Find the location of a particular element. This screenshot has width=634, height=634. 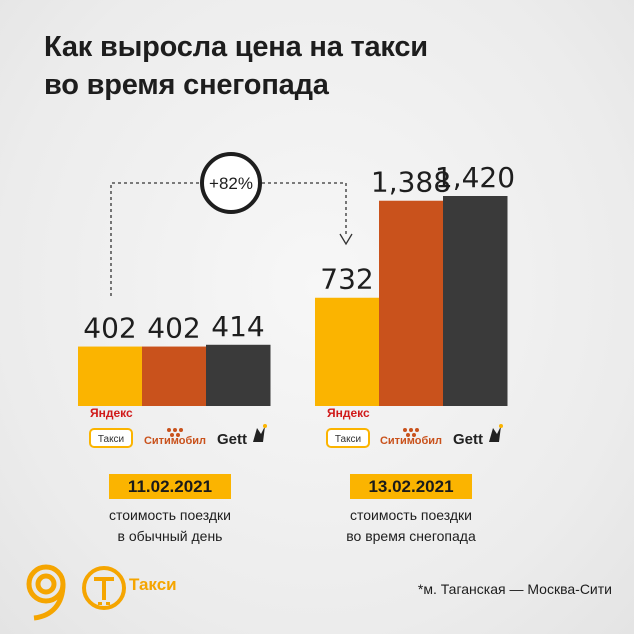

caption-normal-line-1: стоимость поездки is located at coordinates (170, 515).